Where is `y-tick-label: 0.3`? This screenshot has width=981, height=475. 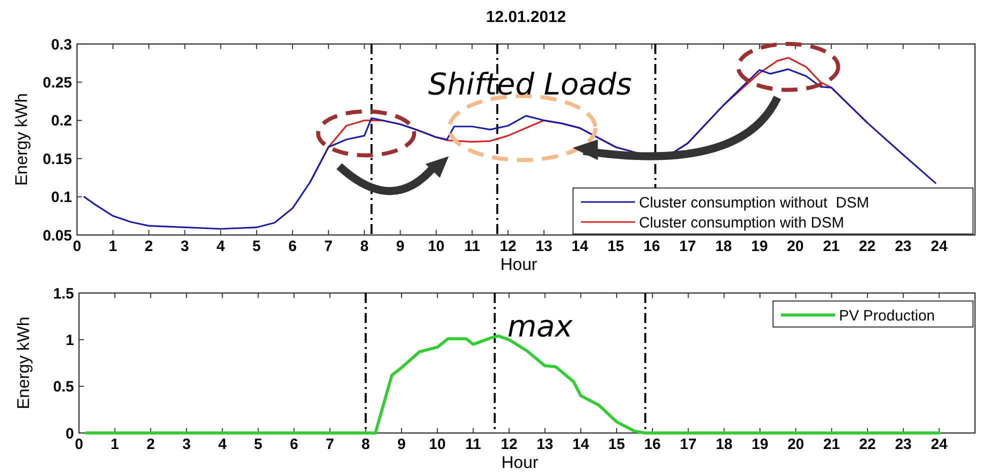
y-tick-label: 0.3 is located at coordinates (61, 45).